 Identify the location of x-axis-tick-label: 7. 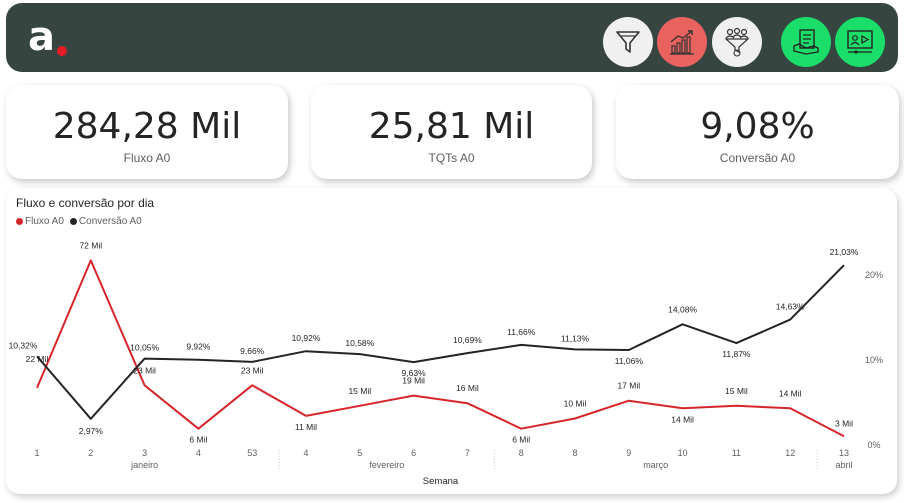
(467, 453).